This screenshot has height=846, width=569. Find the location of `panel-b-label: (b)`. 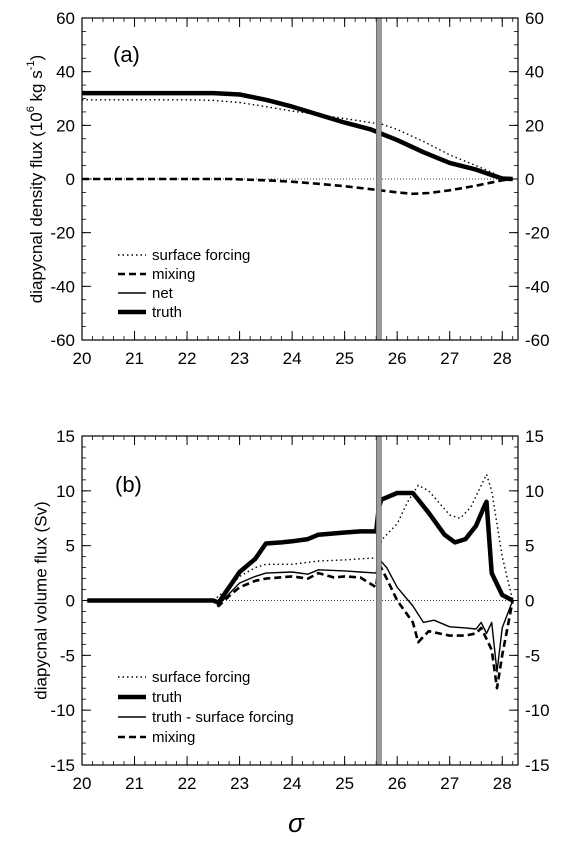

panel-b-label: (b) is located at coordinates (128, 484).